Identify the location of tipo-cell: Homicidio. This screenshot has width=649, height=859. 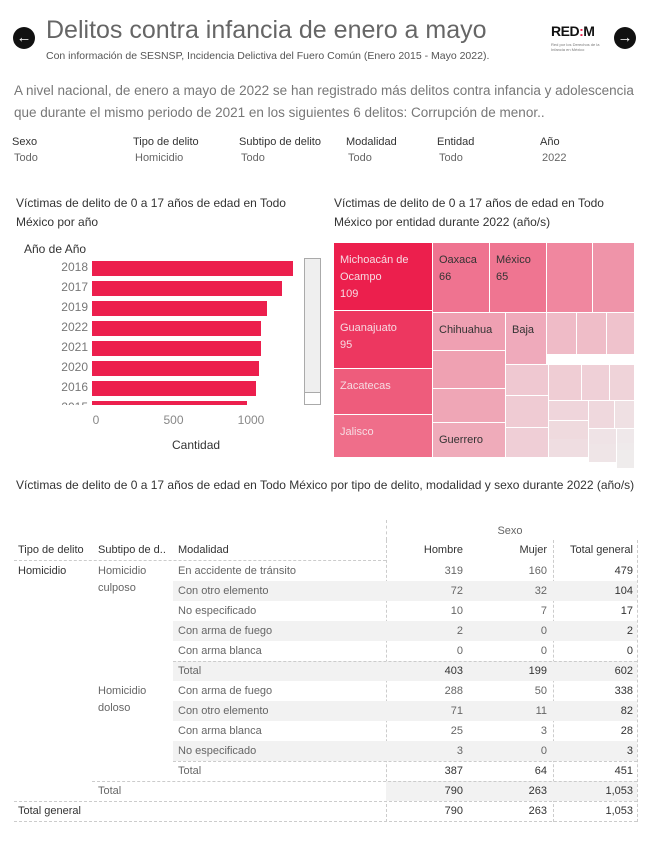
(42, 571).